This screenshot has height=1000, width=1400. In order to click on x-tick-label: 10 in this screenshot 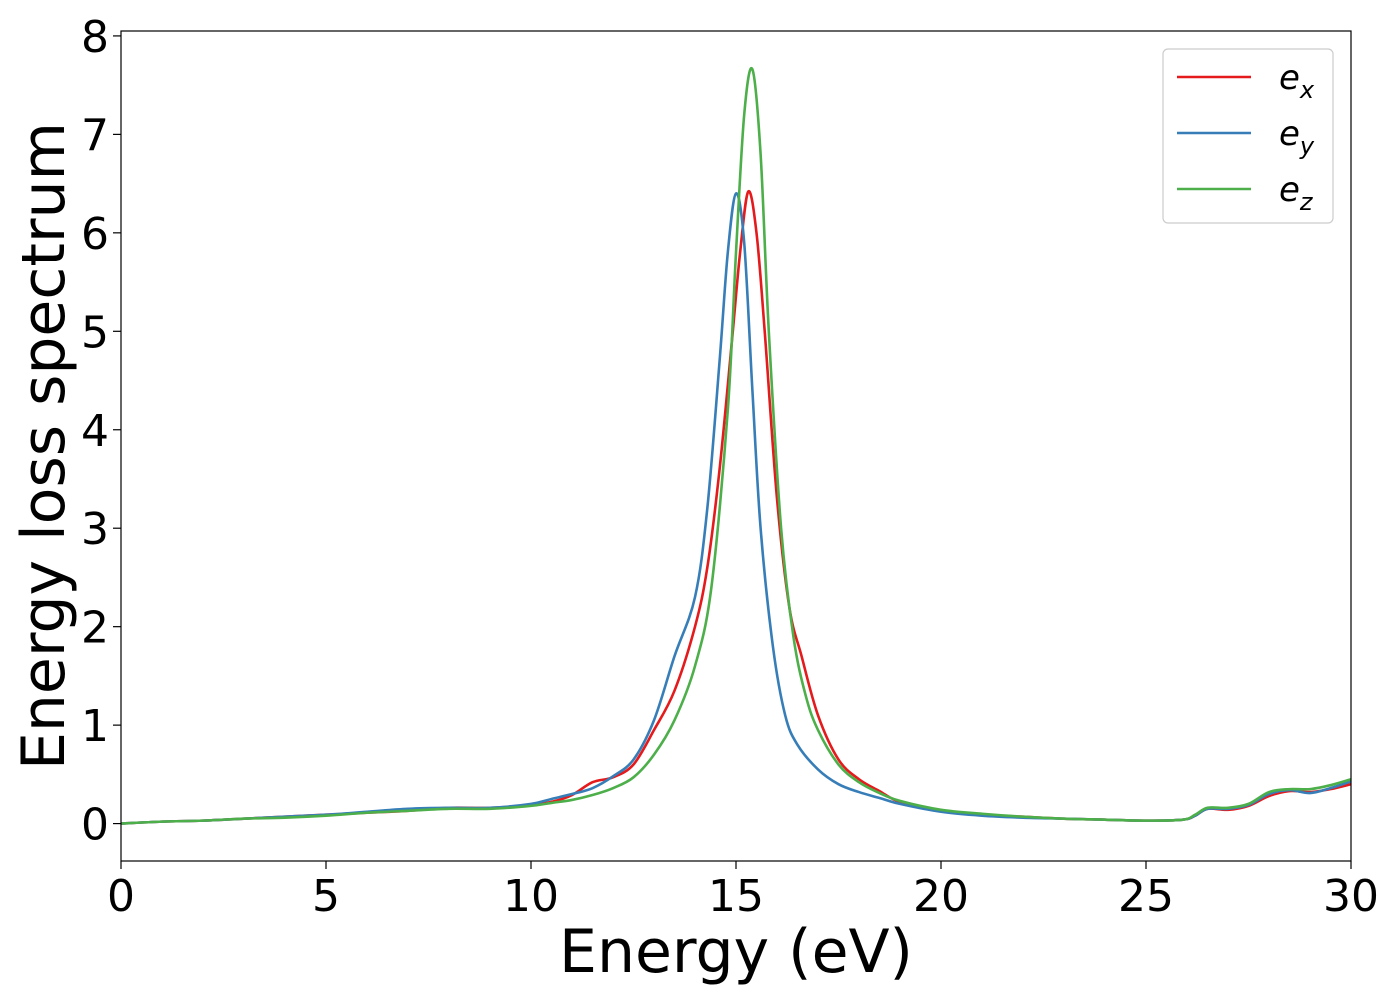, I will do `click(531, 896)`.